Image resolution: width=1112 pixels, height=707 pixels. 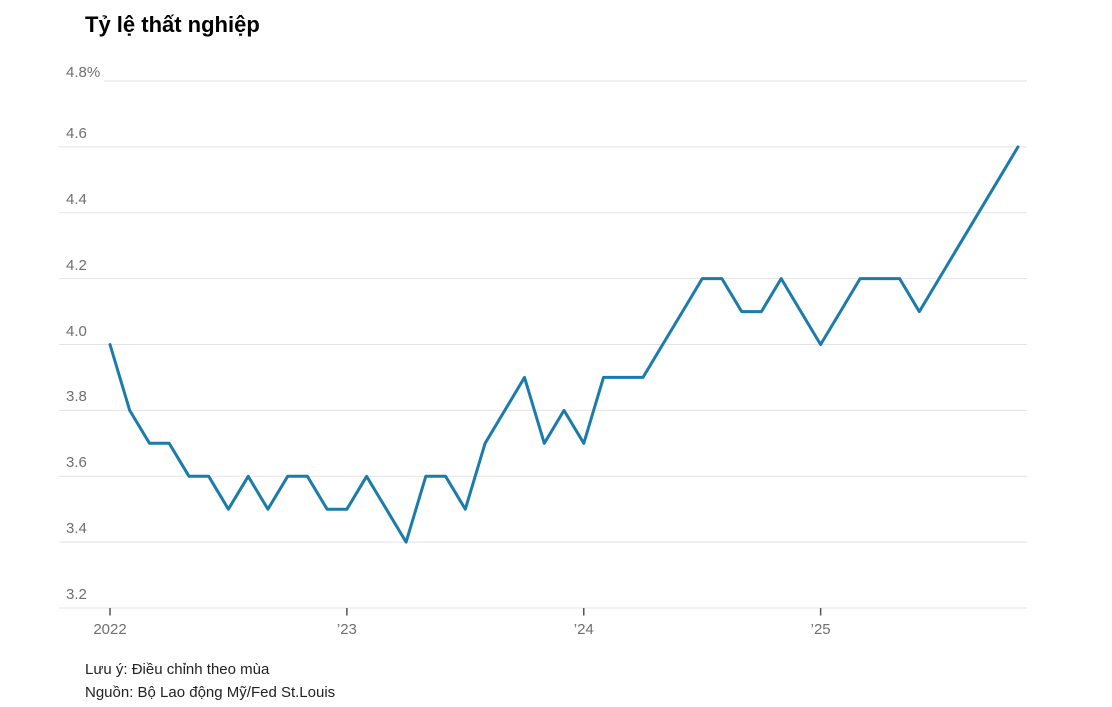 What do you see at coordinates (465, 612) in the screenshot?
I see `x-axis-ticks` at bounding box center [465, 612].